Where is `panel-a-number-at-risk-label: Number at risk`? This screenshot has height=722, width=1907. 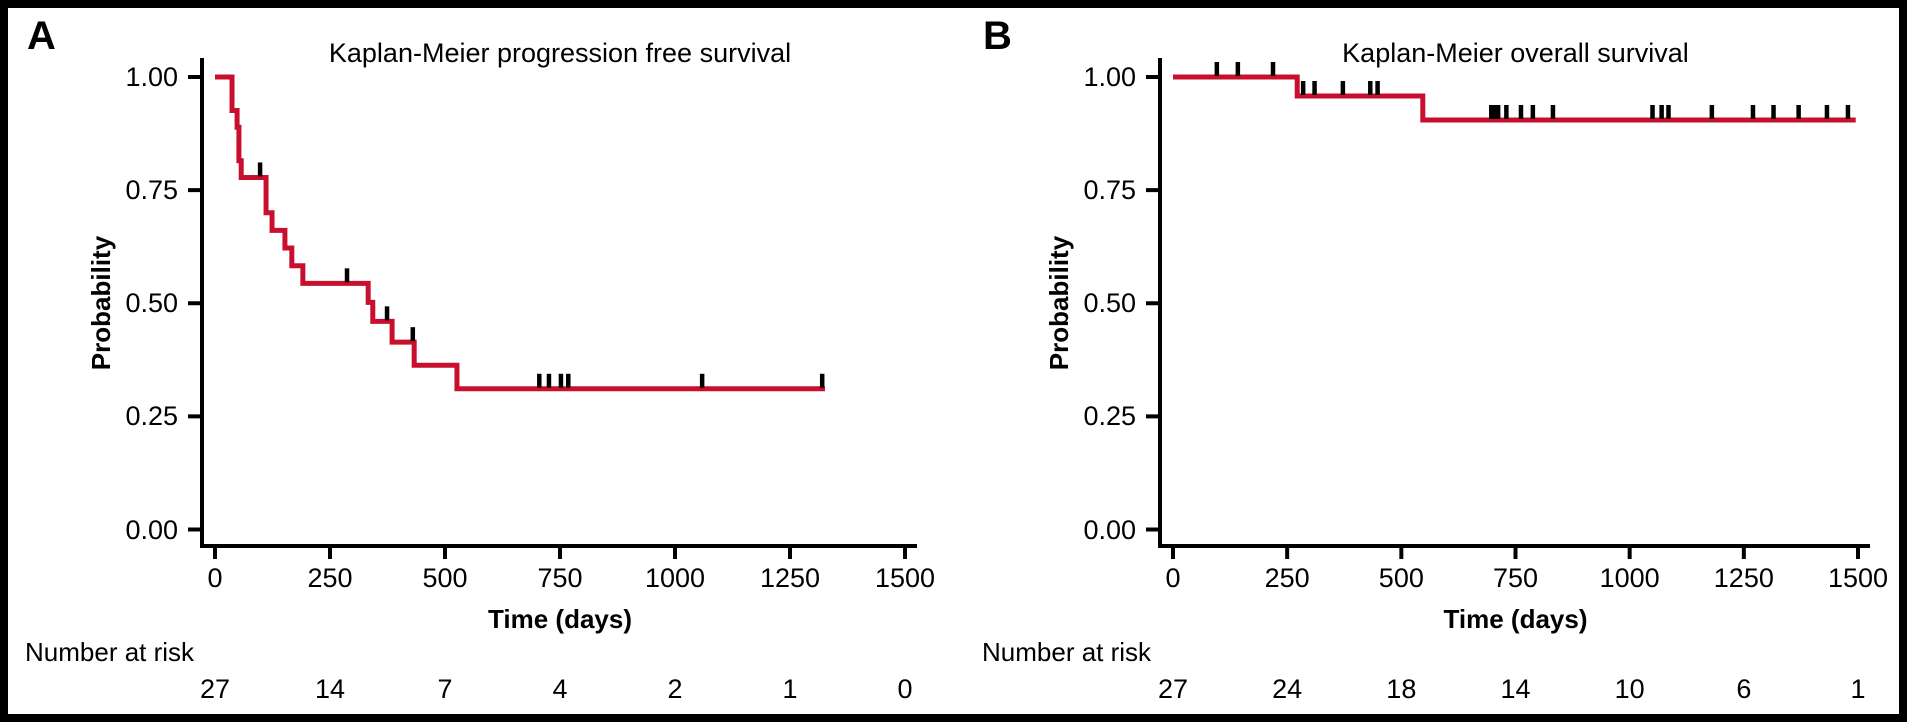
panel-a-number-at-risk-label: Number at risk is located at coordinates (110, 652).